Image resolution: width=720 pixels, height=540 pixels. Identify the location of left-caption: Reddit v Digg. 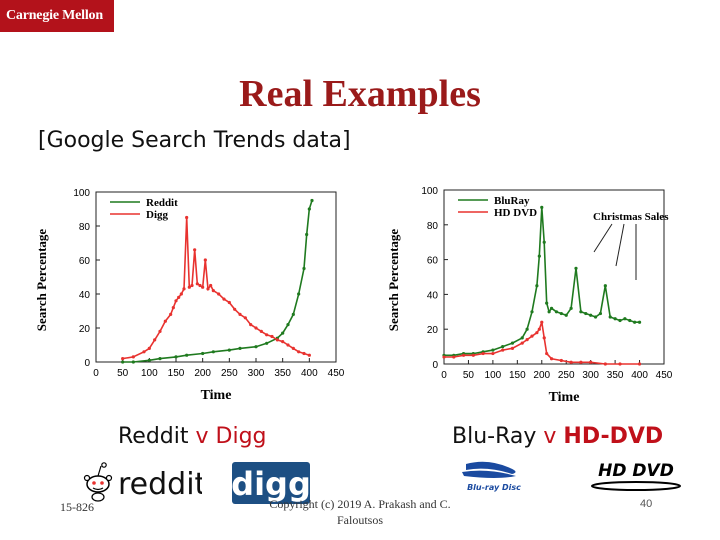
(192, 436).